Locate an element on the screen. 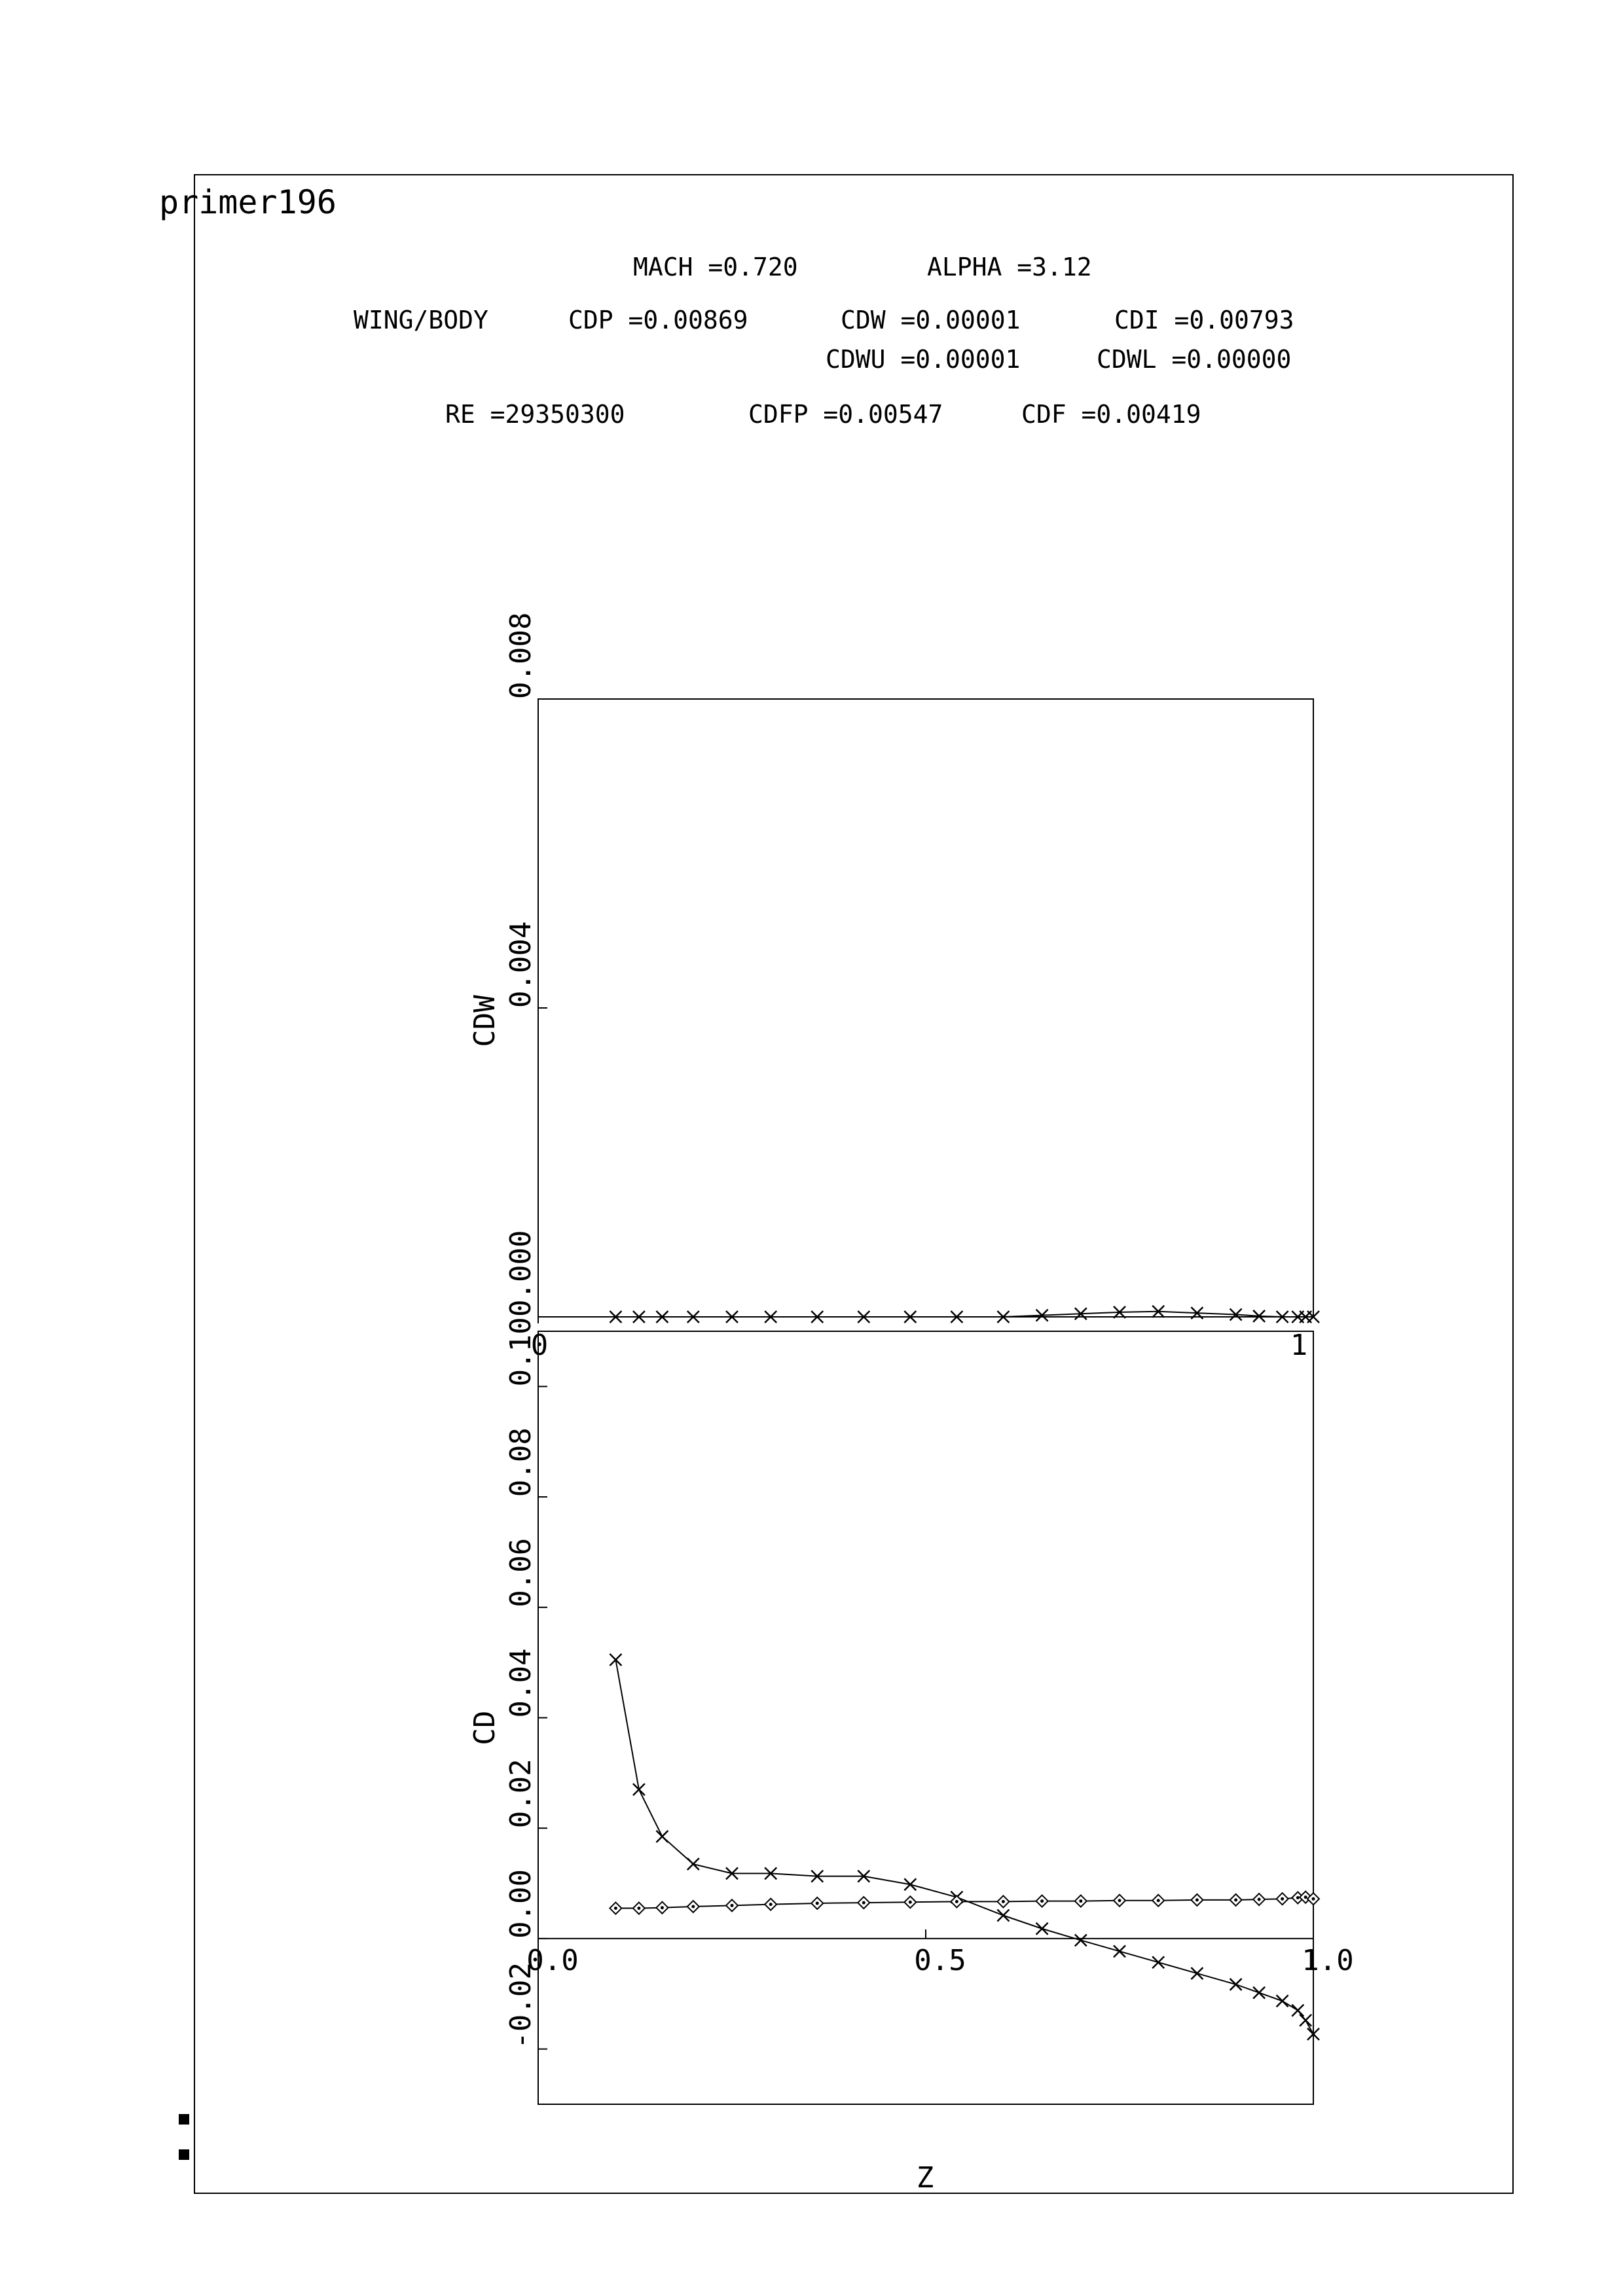  cdwu-value: CDWU =0.00001 is located at coordinates (923, 359).